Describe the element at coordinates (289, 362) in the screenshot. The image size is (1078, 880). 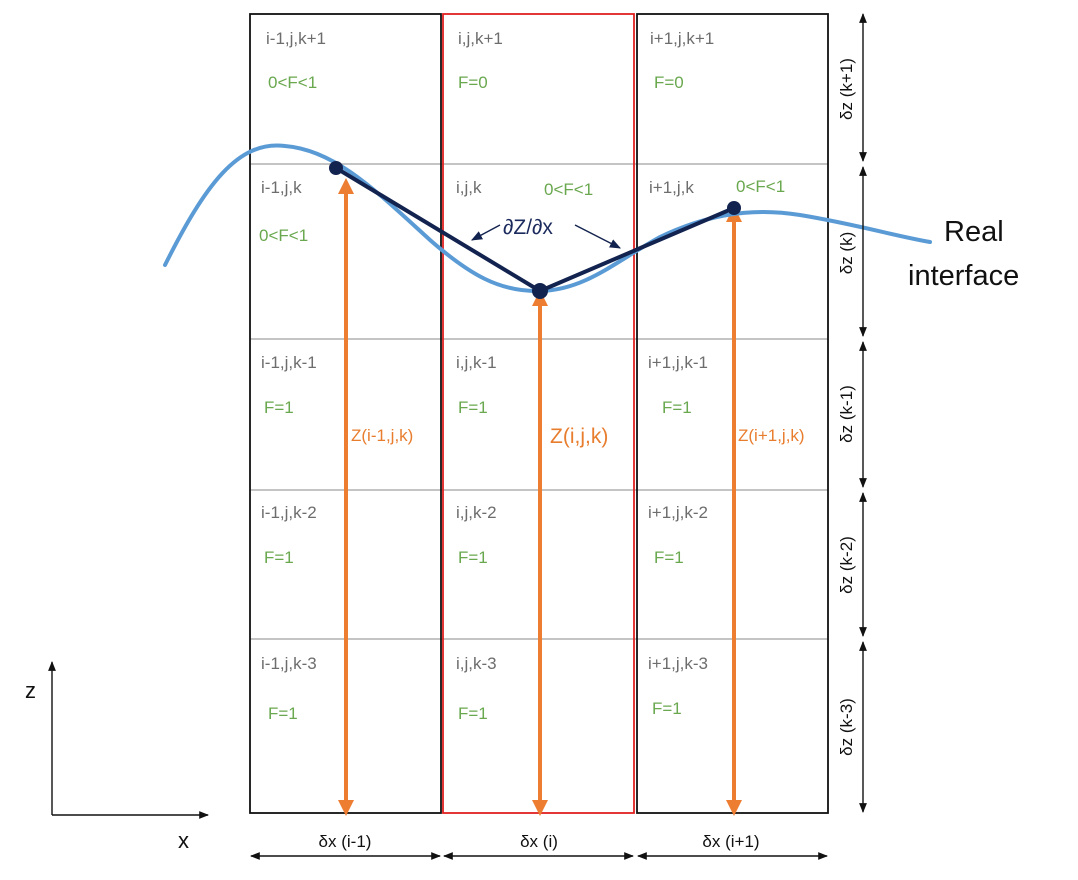
I see `cell-index-label: i-1,j,k-1` at that location.